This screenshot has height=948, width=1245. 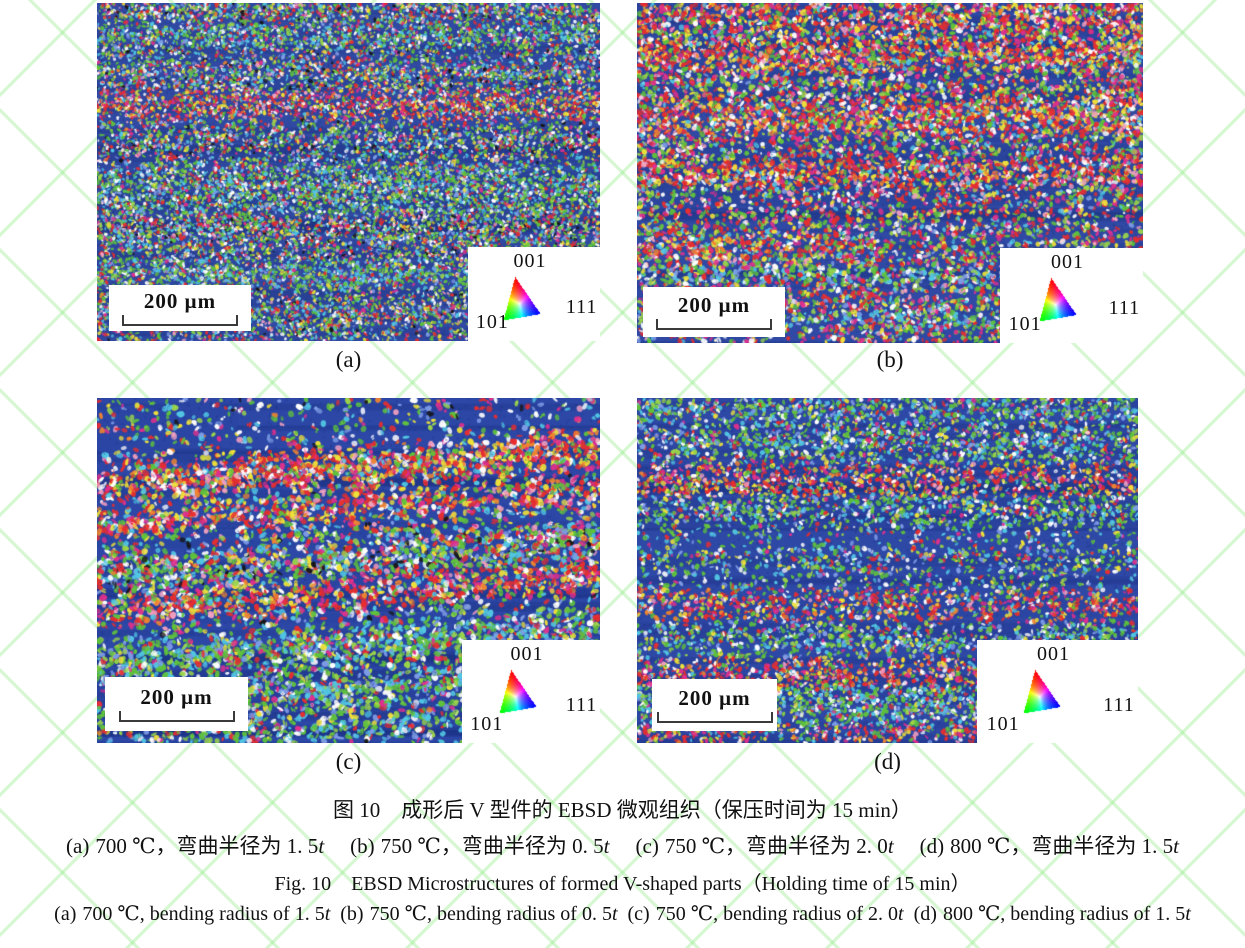 I want to click on panel-label-c: (c), so click(x=348, y=761).